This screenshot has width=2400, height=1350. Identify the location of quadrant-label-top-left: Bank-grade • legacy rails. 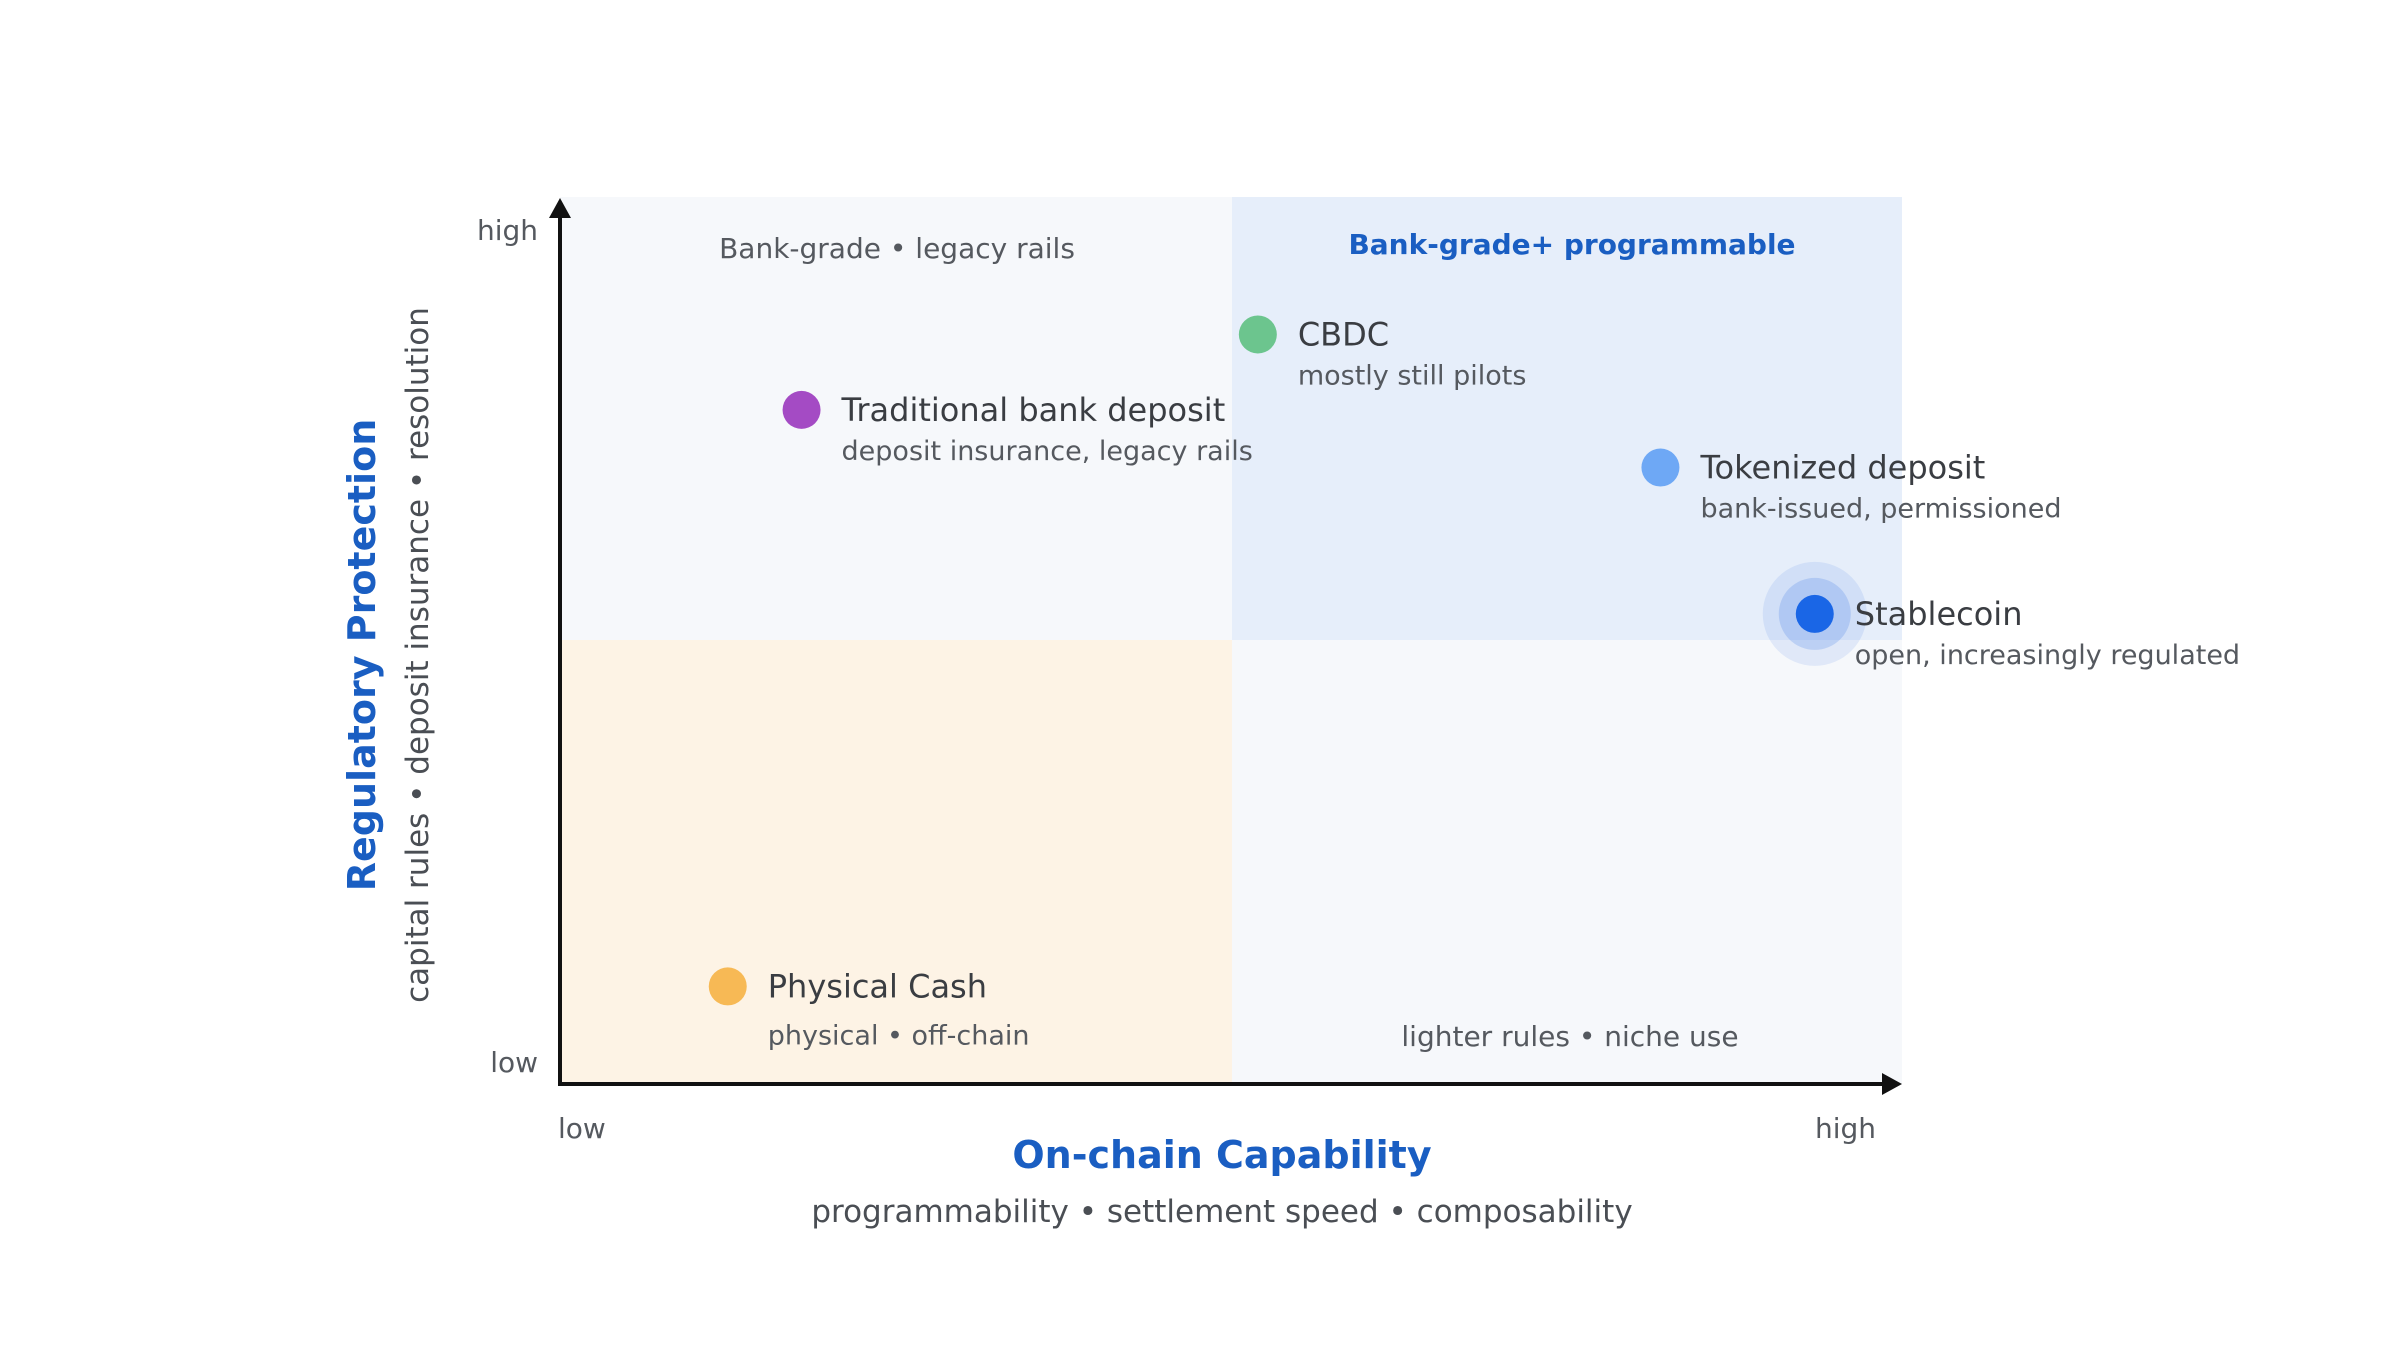
(897, 248).